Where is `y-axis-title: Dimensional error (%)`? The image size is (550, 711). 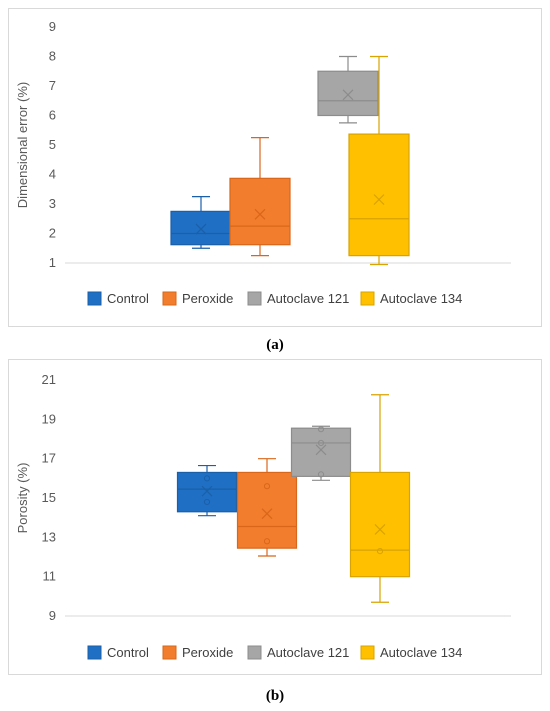
y-axis-title: Dimensional error (%) is located at coordinates (22, 145).